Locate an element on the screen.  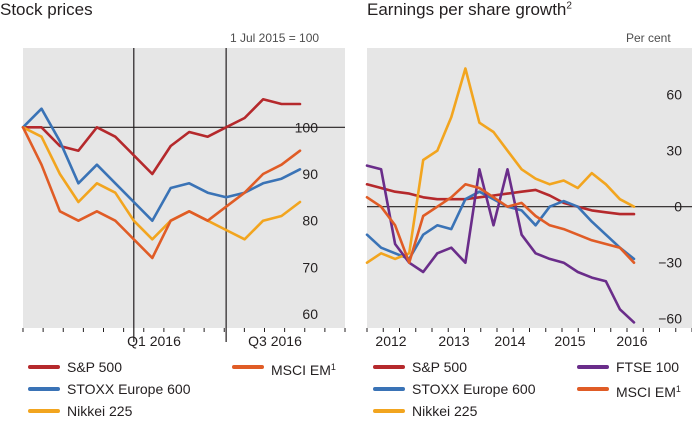
legend-swatch-ftse is located at coordinates (593, 367).